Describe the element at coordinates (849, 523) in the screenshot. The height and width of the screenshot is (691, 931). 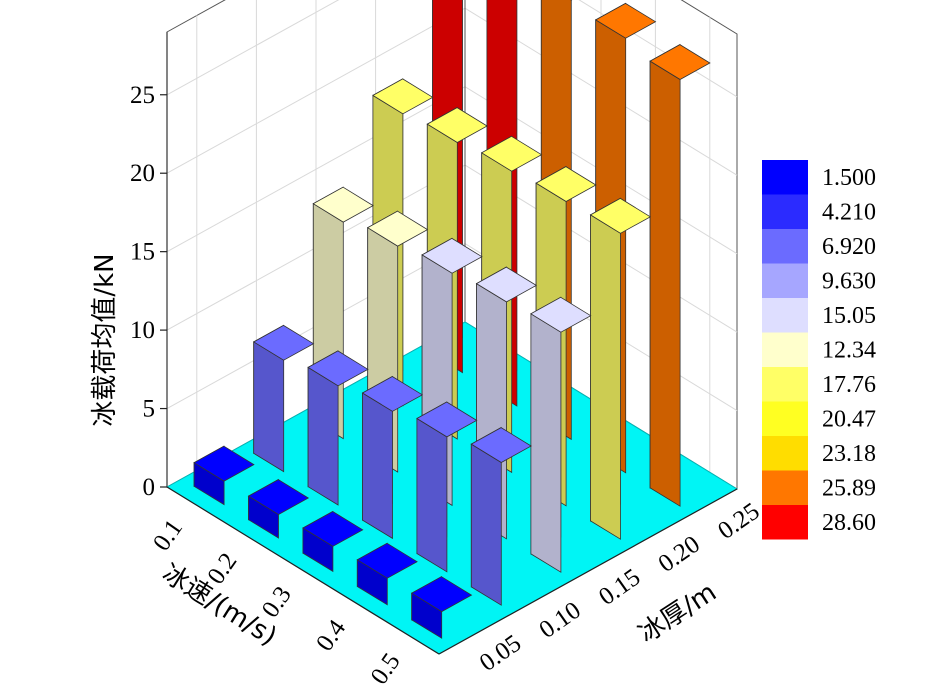
I see `legend-label: 28.60` at that location.